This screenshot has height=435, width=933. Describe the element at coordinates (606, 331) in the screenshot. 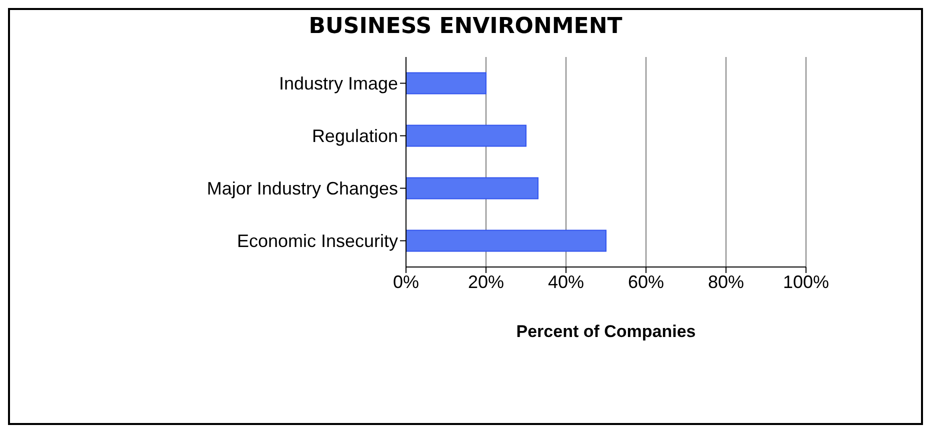

I see `x-axis-title: Percent of Companies` at that location.